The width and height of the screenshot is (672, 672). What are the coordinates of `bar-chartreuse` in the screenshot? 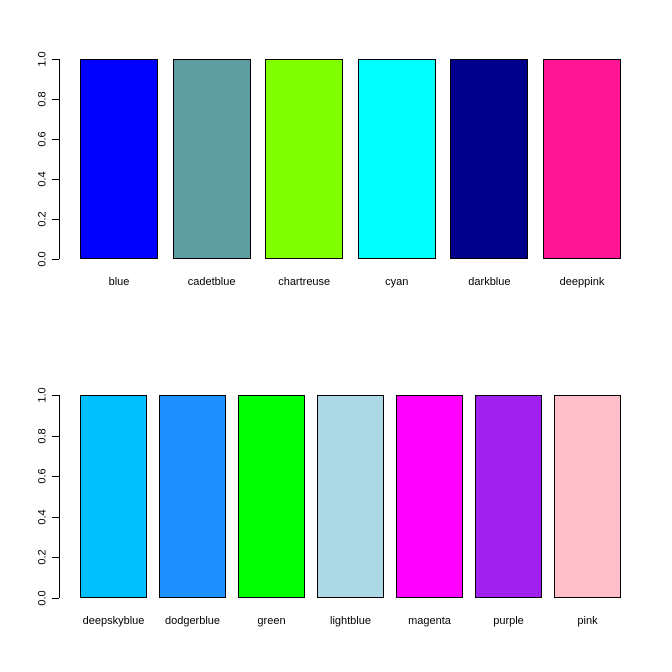 It's located at (304, 159).